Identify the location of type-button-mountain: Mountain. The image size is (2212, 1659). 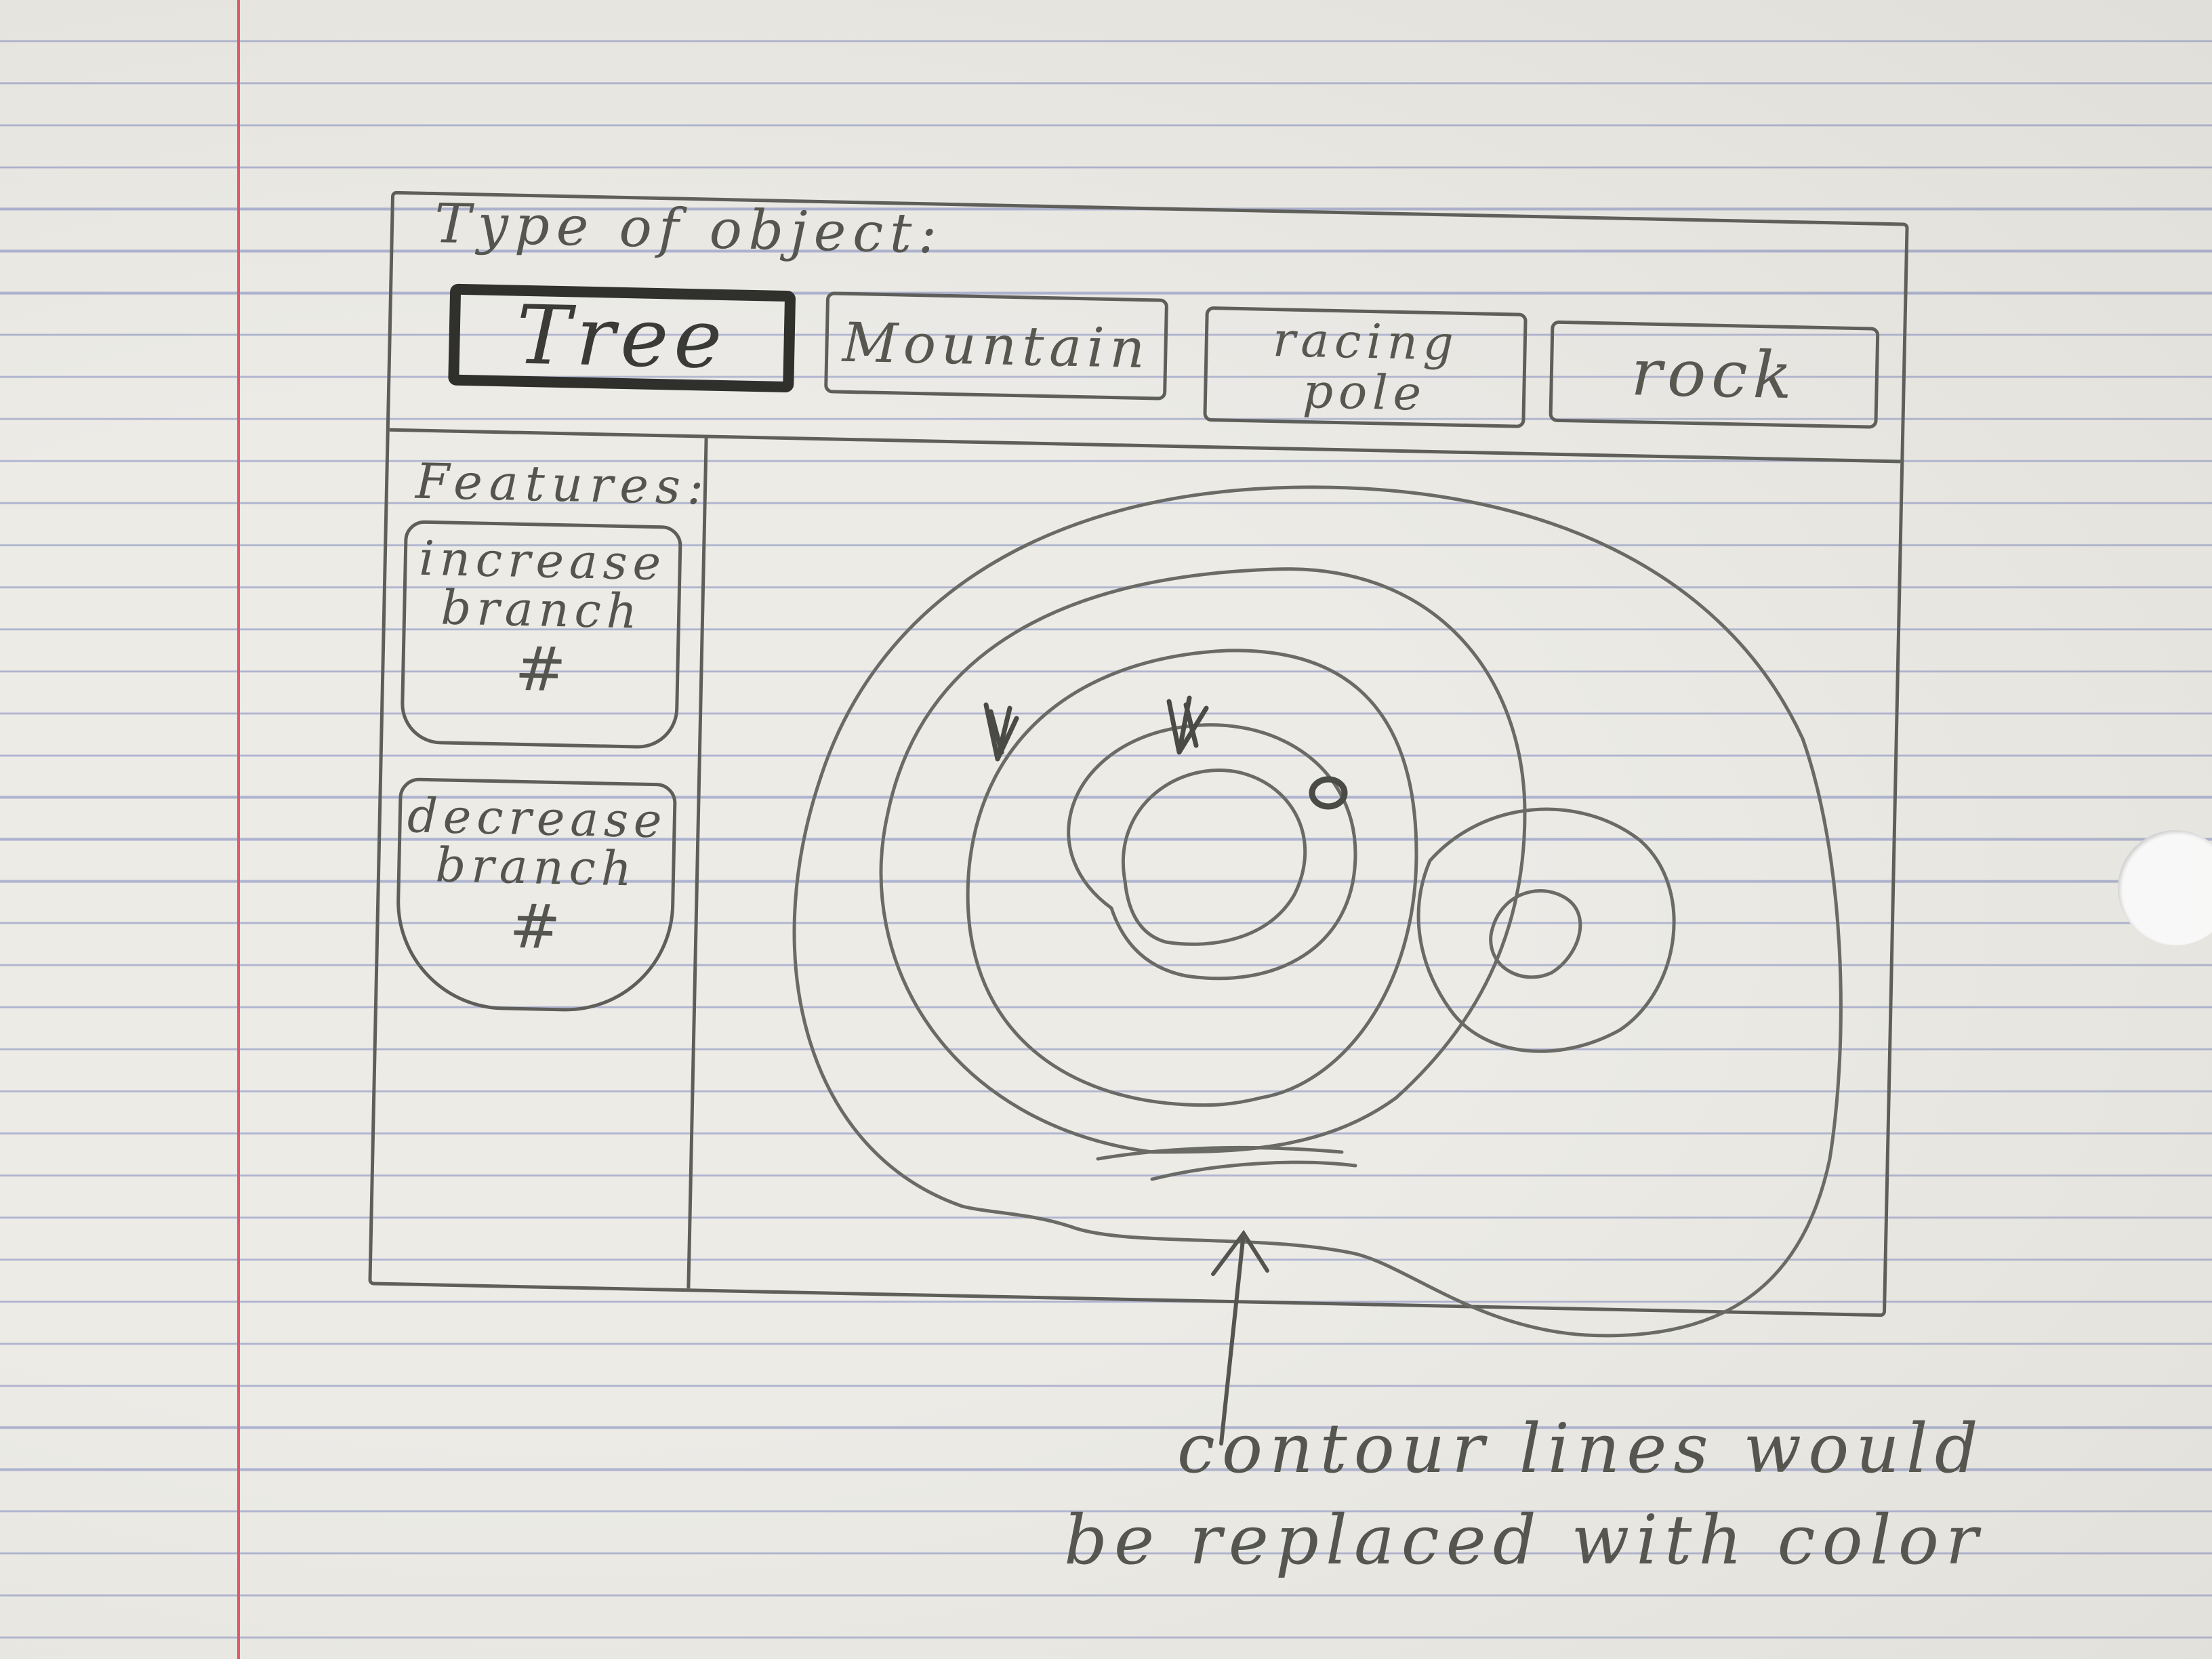
(996, 346).